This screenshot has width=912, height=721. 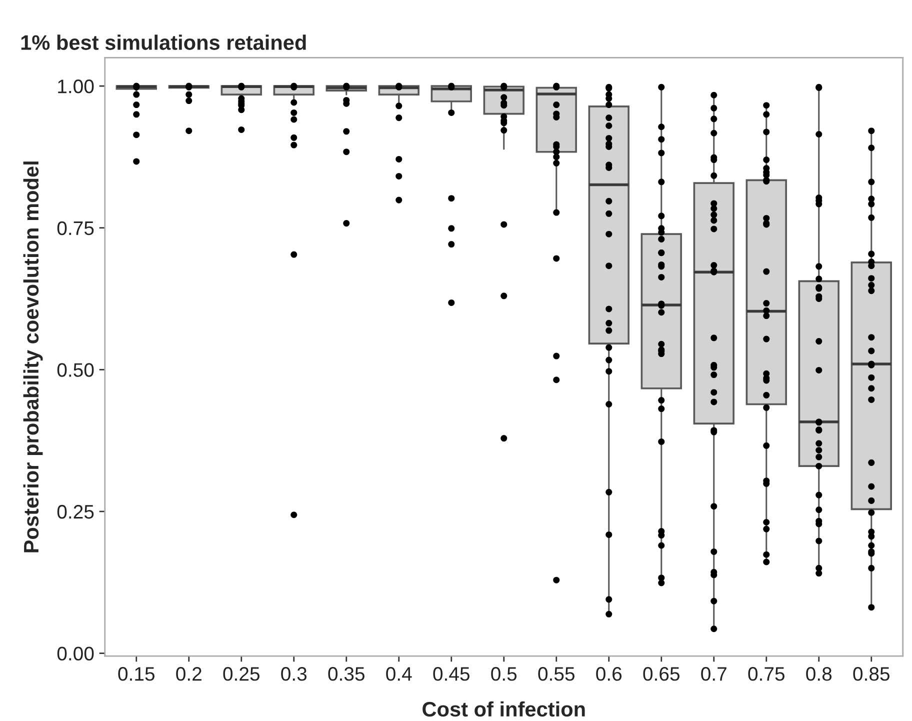 I want to click on x-tick-label: 0.45, so click(x=451, y=674).